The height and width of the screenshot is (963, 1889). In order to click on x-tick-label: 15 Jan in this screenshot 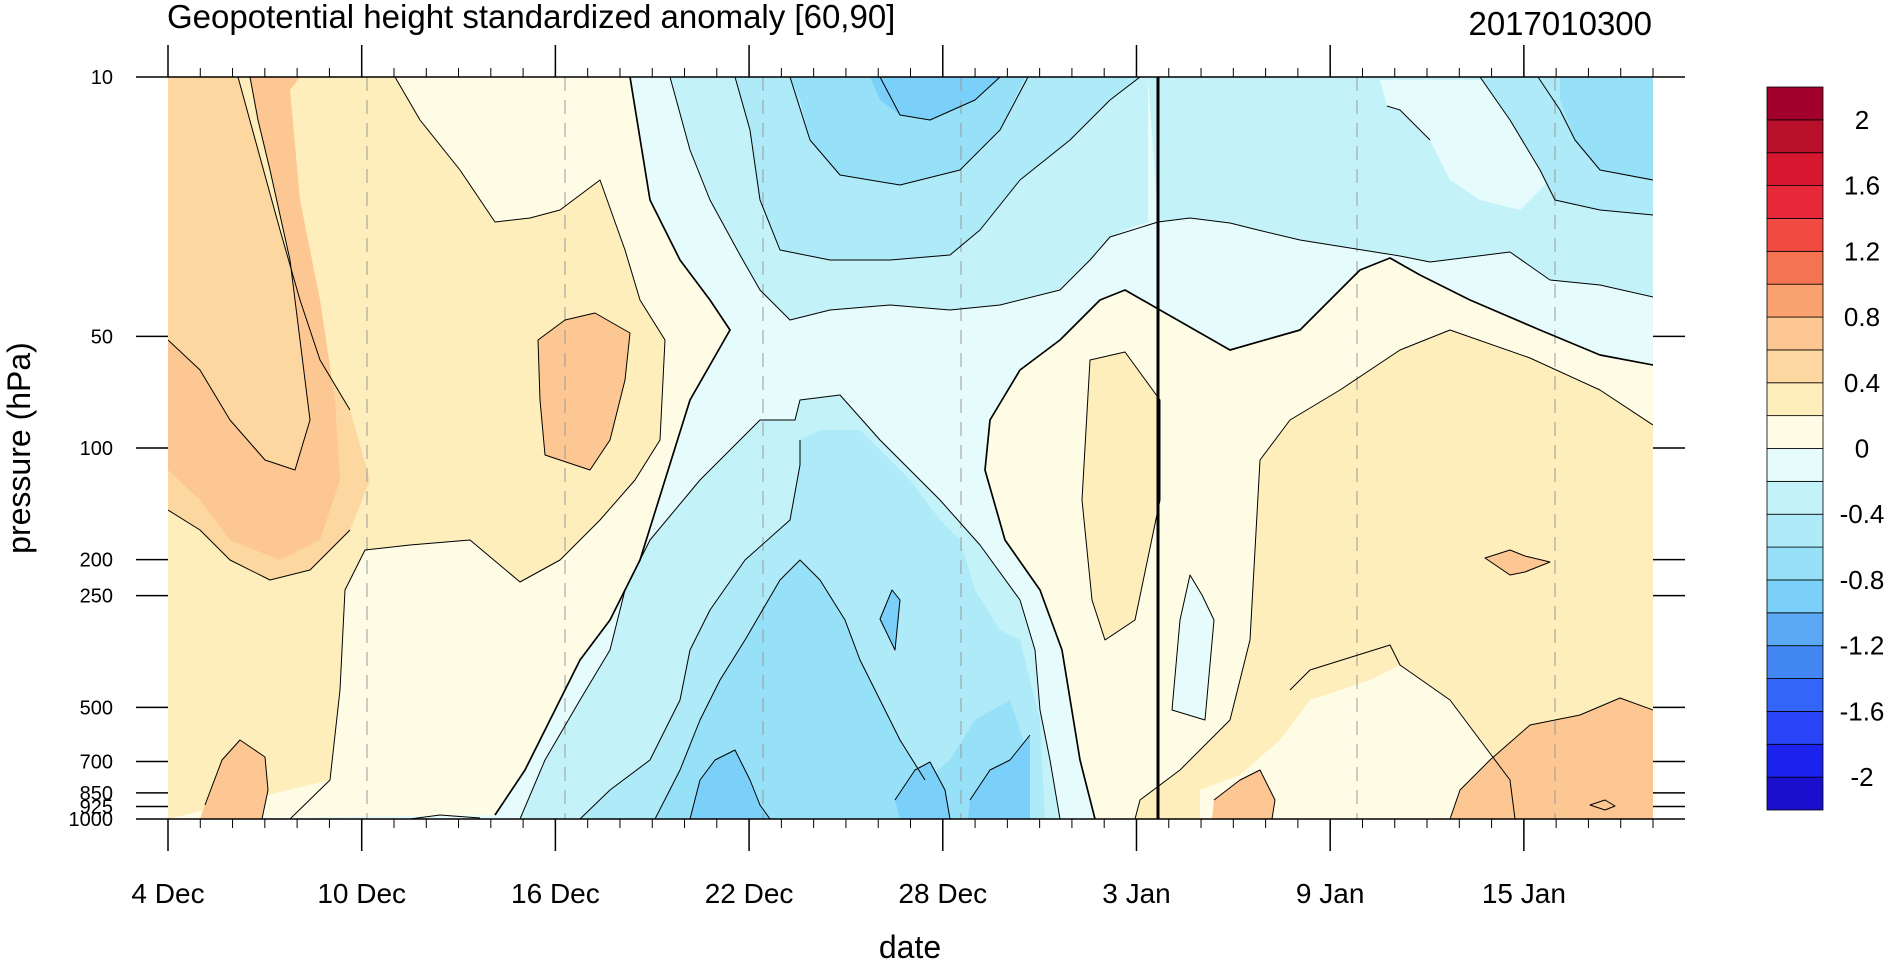, I will do `click(1524, 893)`.